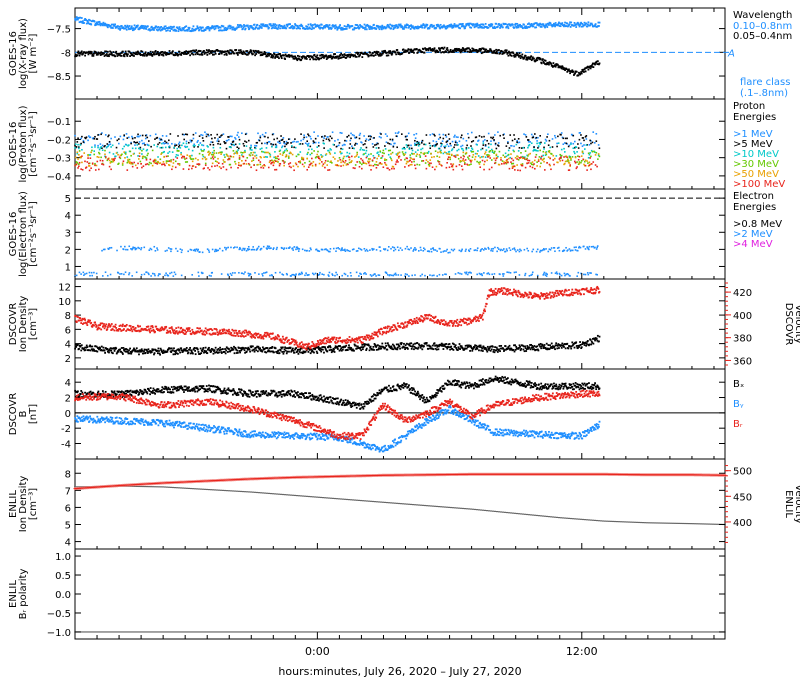  Describe the element at coordinates (742, 339) in the screenshot. I see `y-tick-label-right: 380` at that location.